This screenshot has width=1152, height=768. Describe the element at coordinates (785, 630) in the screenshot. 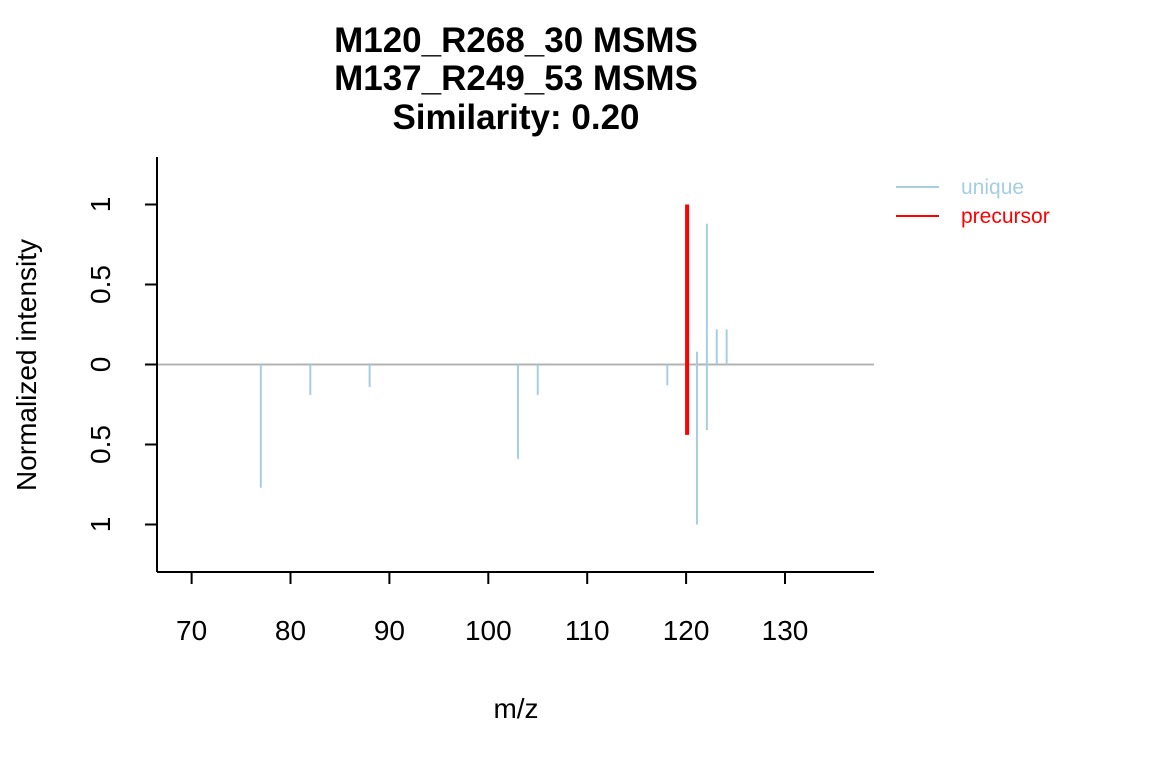

I see `x-tick-label-130: 130` at that location.